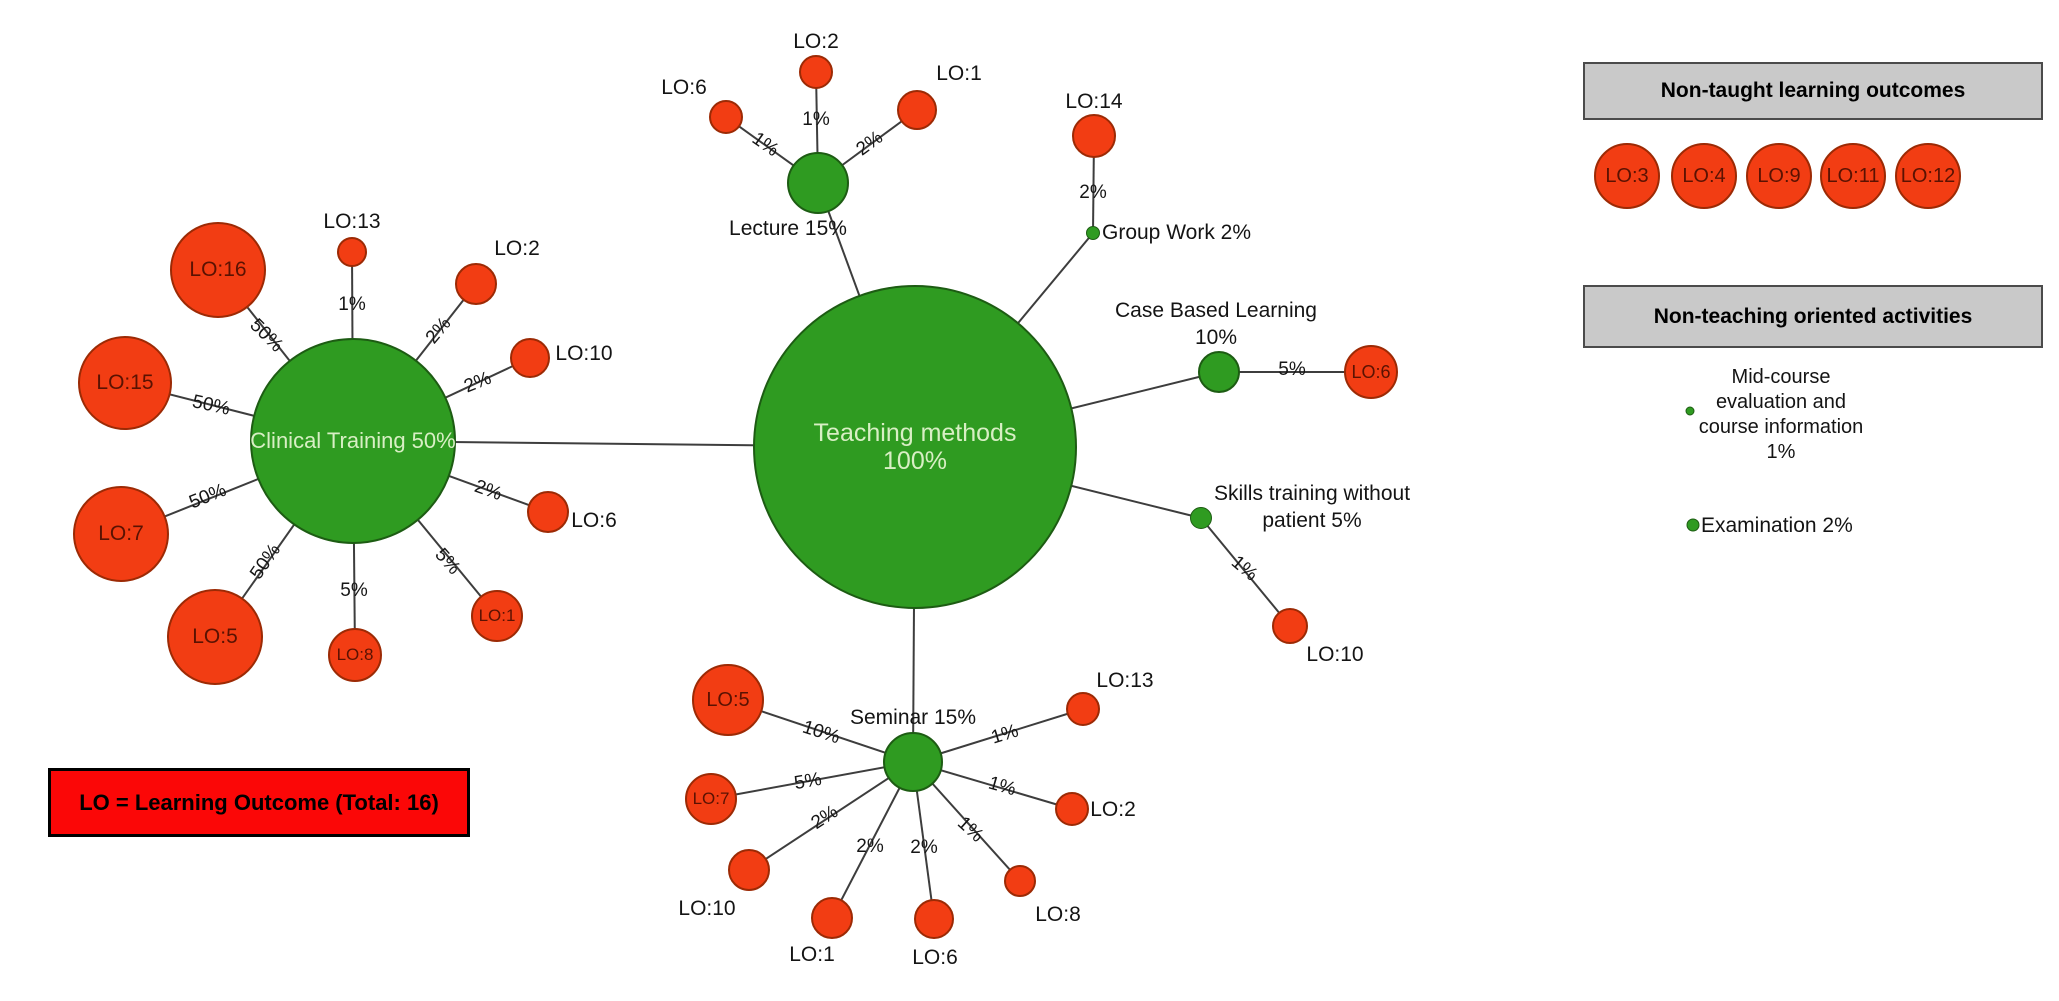 This screenshot has width=2059, height=1001. Describe the element at coordinates (749, 870) in the screenshot. I see `node-seminar-lo10` at that location.